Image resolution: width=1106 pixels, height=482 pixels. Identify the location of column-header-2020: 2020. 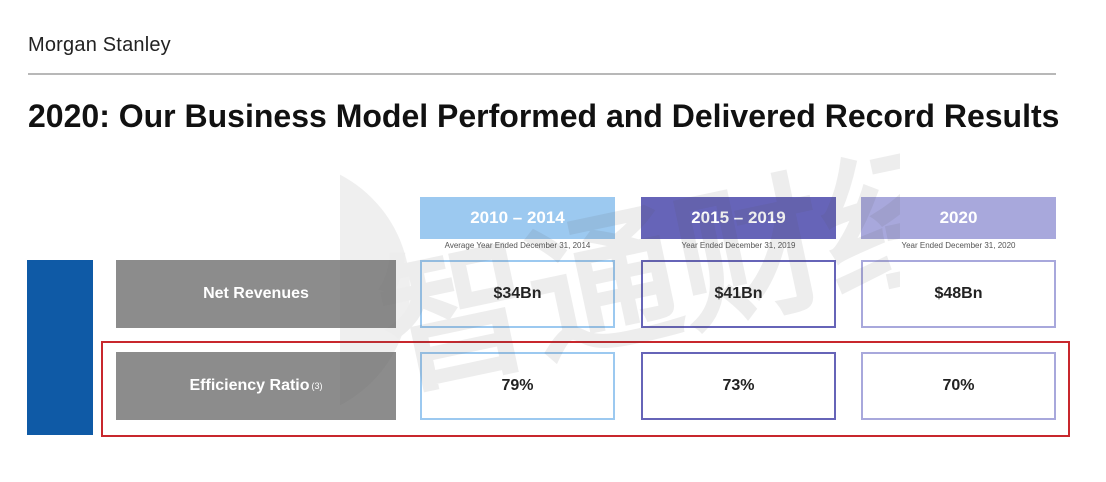
(958, 218).